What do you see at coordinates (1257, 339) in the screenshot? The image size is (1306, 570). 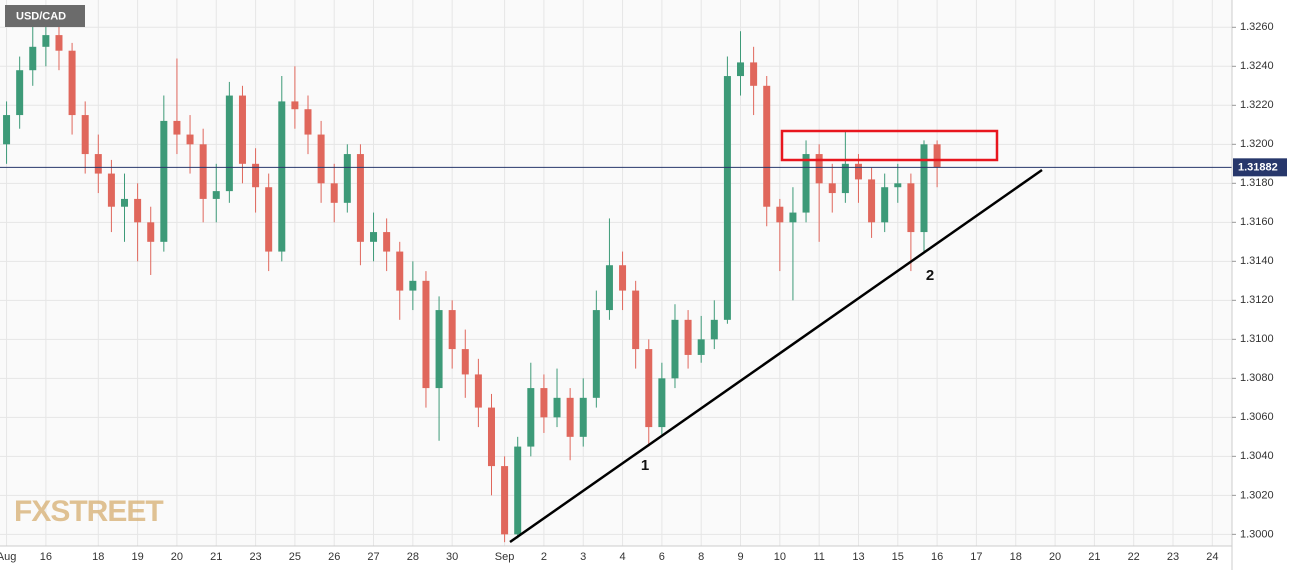 I see `y-tick-label: 1.3100` at bounding box center [1257, 339].